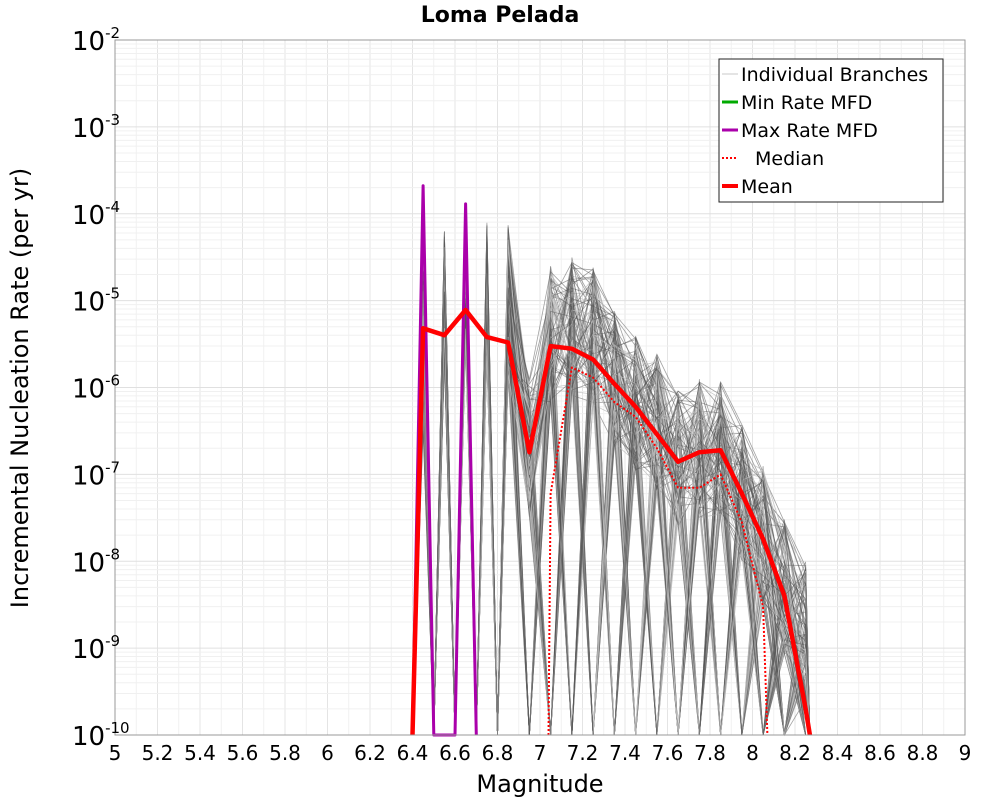  Describe the element at coordinates (200, 753) in the screenshot. I see `x-tick-label: 5.4` at that location.